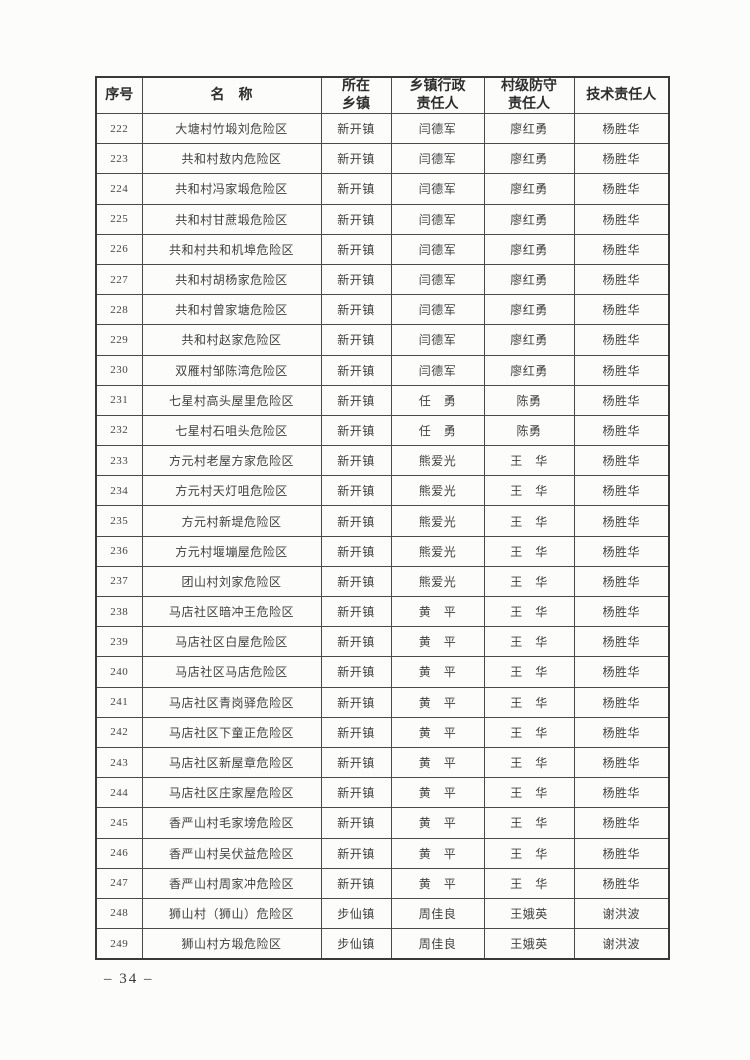 This screenshot has height=1060, width=750. I want to click on header-village-defense-official: 村级防守 责任人, so click(529, 95).